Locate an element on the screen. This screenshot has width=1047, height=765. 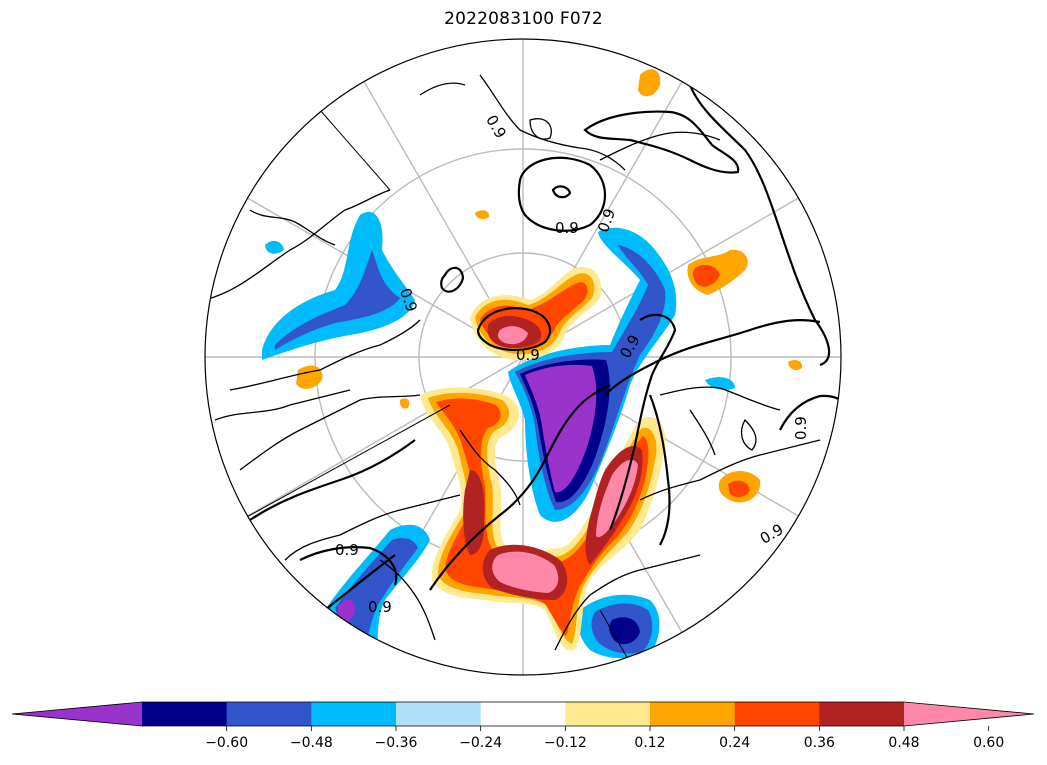
colorbar-tick-label: −0.48 is located at coordinates (311, 743).